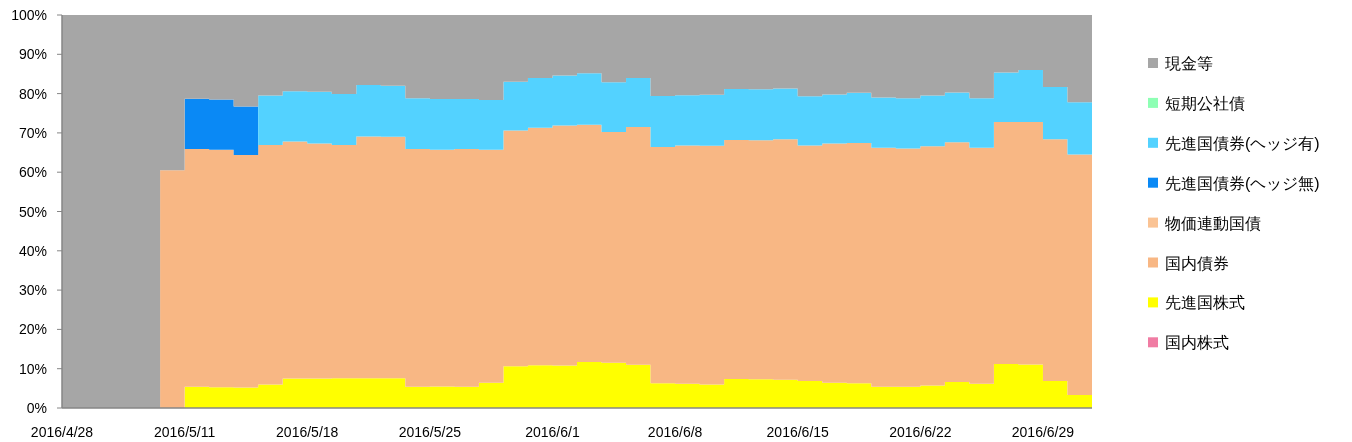  What do you see at coordinates (32, 172) in the screenshot?
I see `y-tick-label: 60%` at bounding box center [32, 172].